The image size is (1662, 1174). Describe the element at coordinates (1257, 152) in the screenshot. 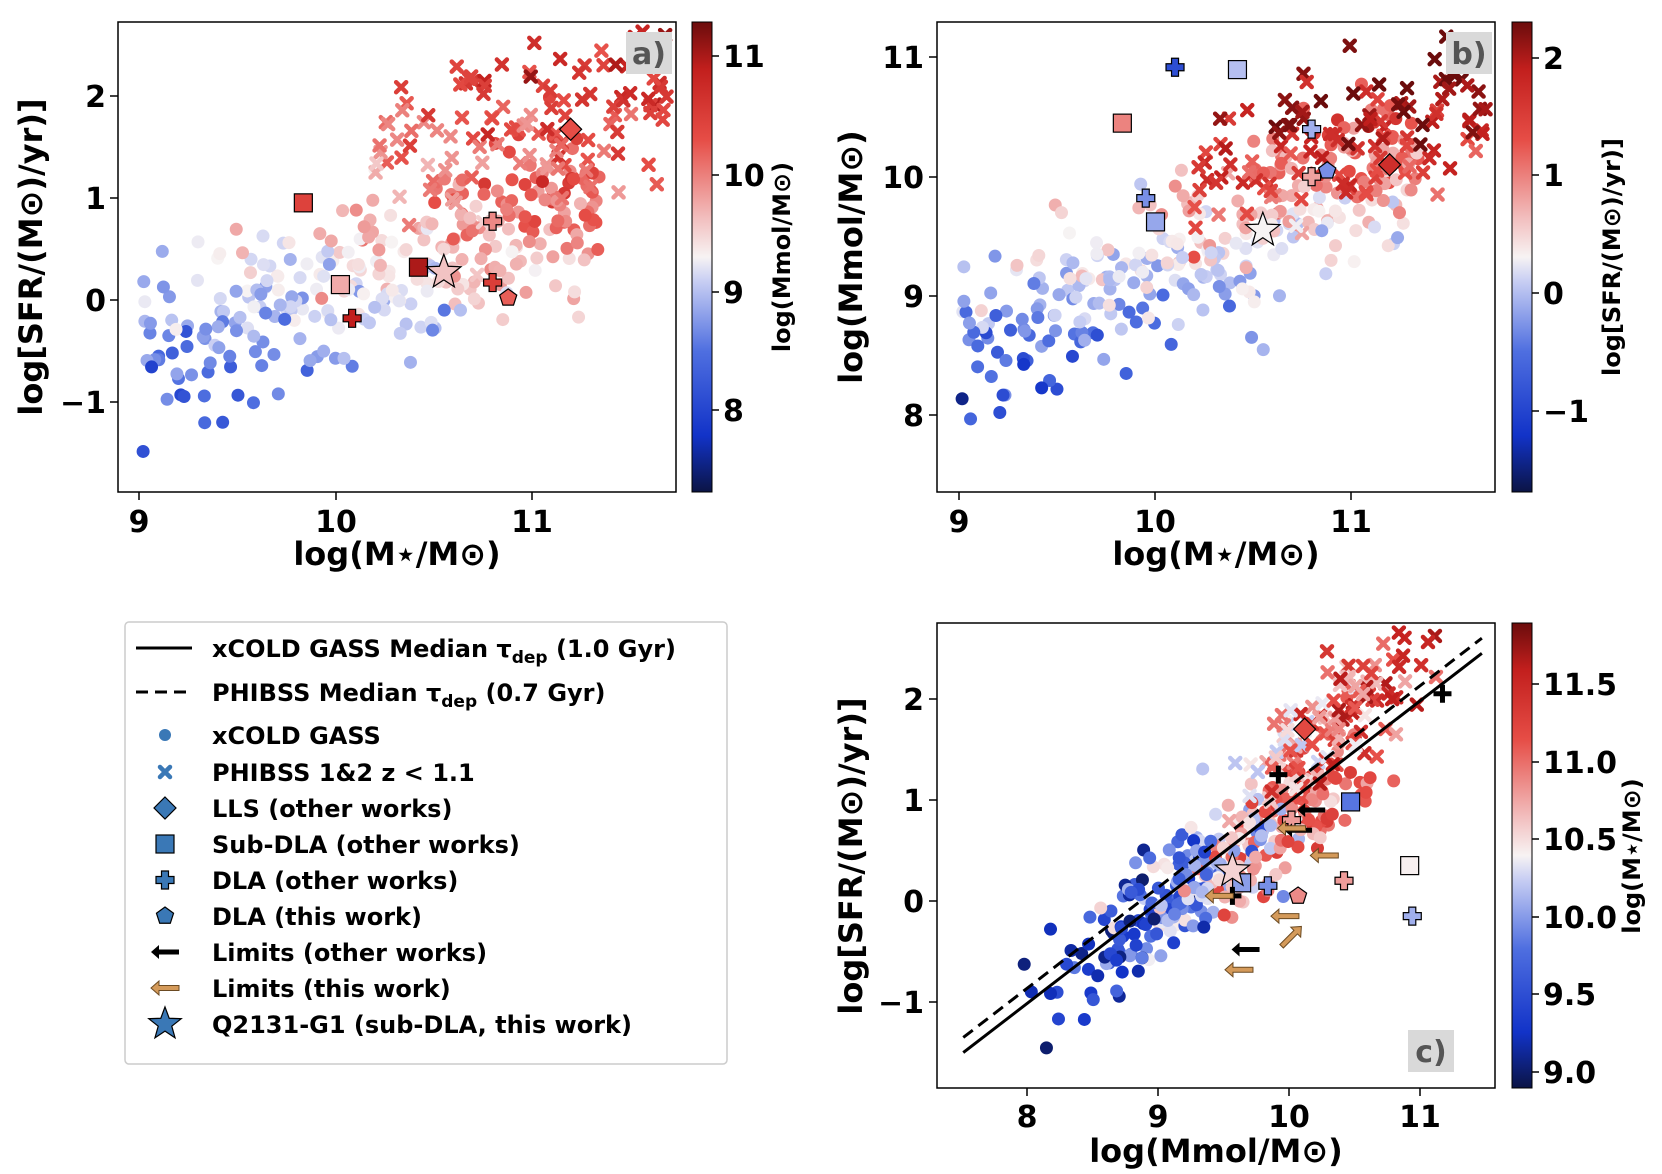

I see `panel-b-highlighted-markers` at that location.